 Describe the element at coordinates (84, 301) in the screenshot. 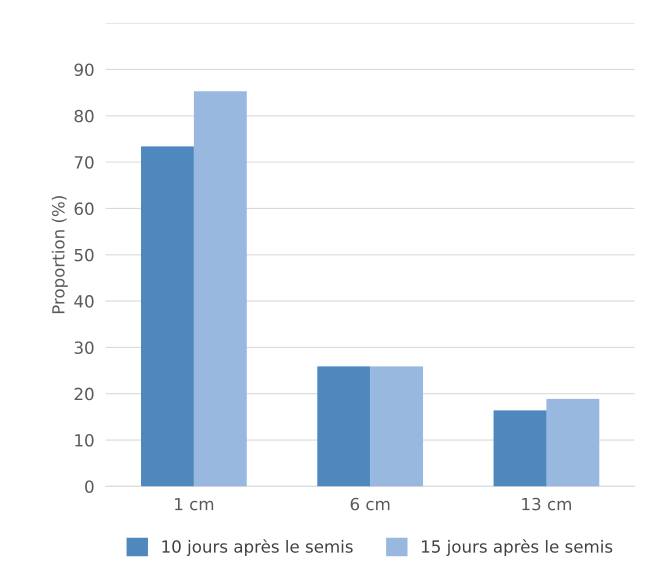

I see `y-tick-label: 40` at that location.